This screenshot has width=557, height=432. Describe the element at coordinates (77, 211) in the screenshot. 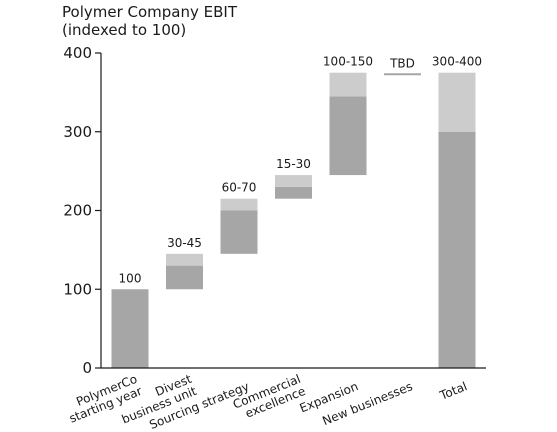

I see `y-tick-label: 200` at that location.